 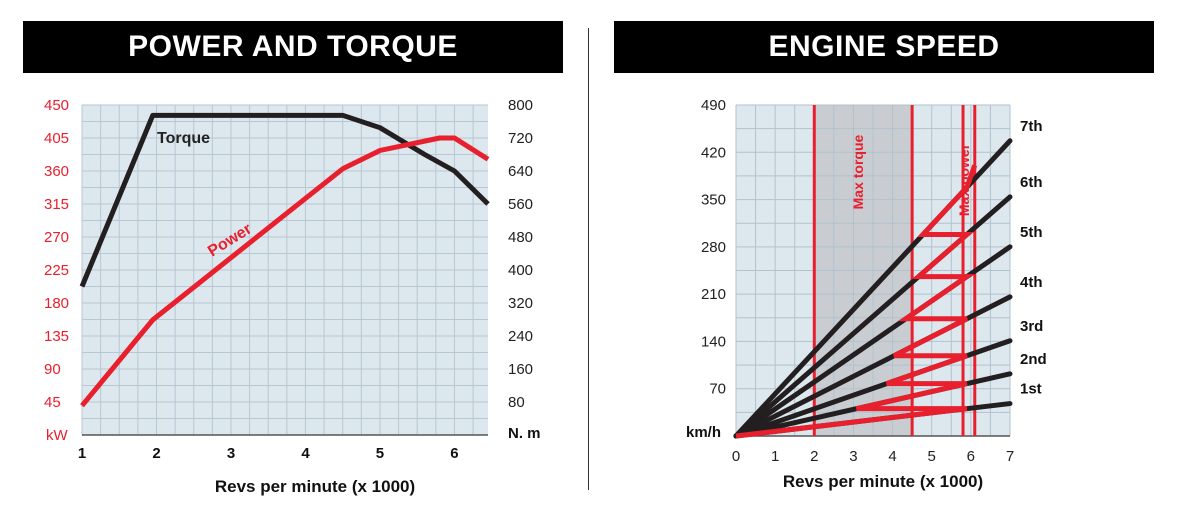 What do you see at coordinates (1031, 282) in the screenshot?
I see `gear-label: 4th` at bounding box center [1031, 282].